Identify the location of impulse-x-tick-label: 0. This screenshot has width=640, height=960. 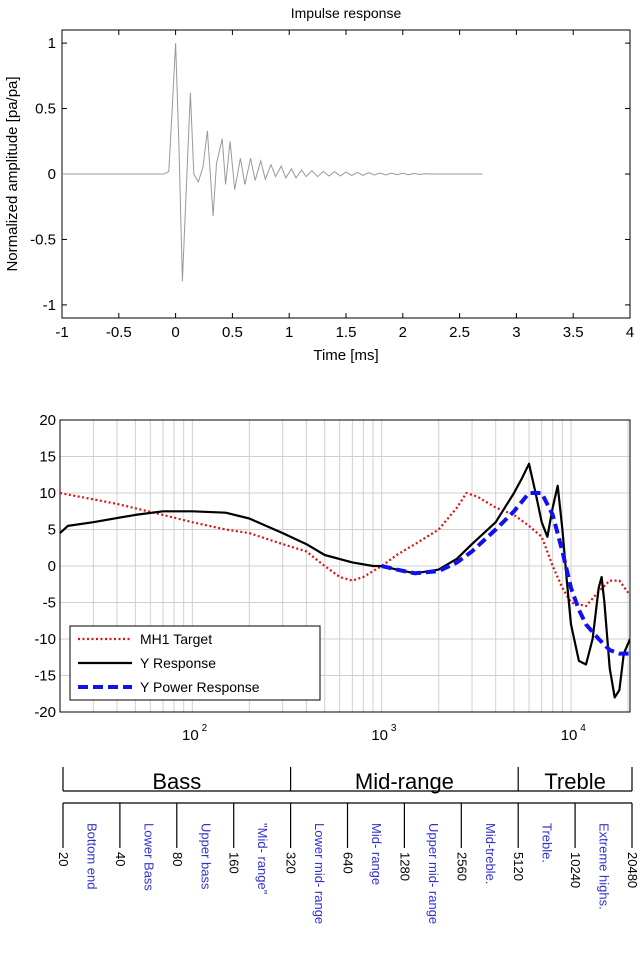
(175, 332).